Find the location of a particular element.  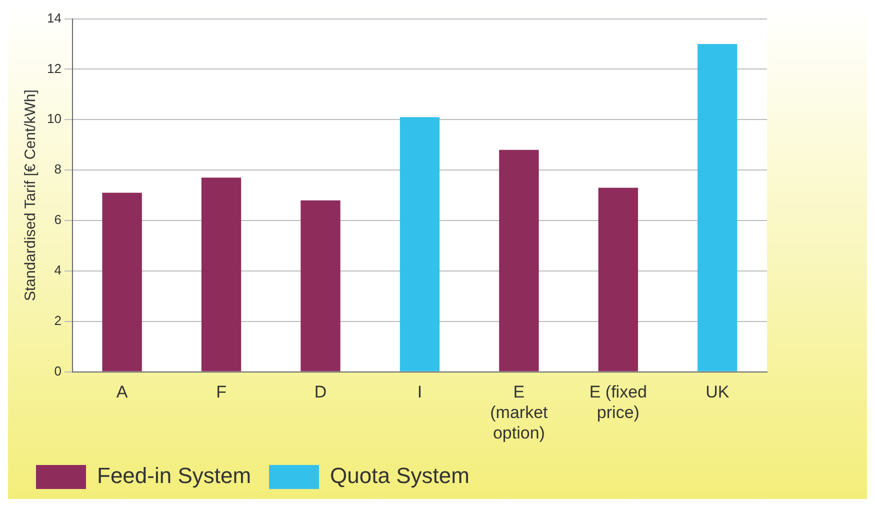

y-tick-label: 12 is located at coordinates (54, 68).